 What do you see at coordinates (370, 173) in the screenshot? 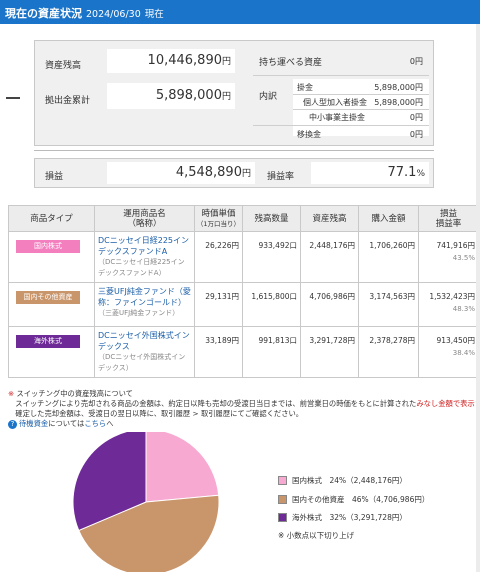
I see `rate-value: 77.1%` at bounding box center [370, 173].